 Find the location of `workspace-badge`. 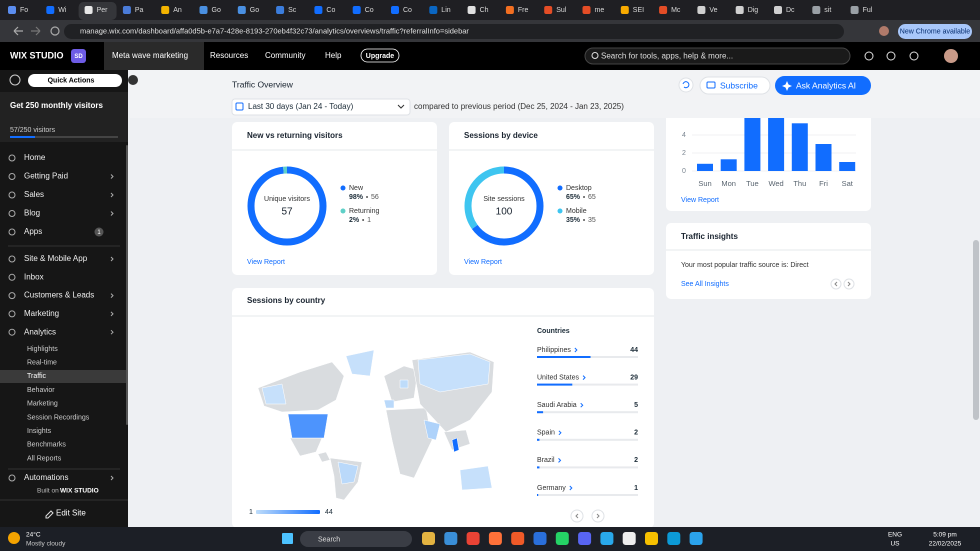

workspace-badge is located at coordinates (78, 56).